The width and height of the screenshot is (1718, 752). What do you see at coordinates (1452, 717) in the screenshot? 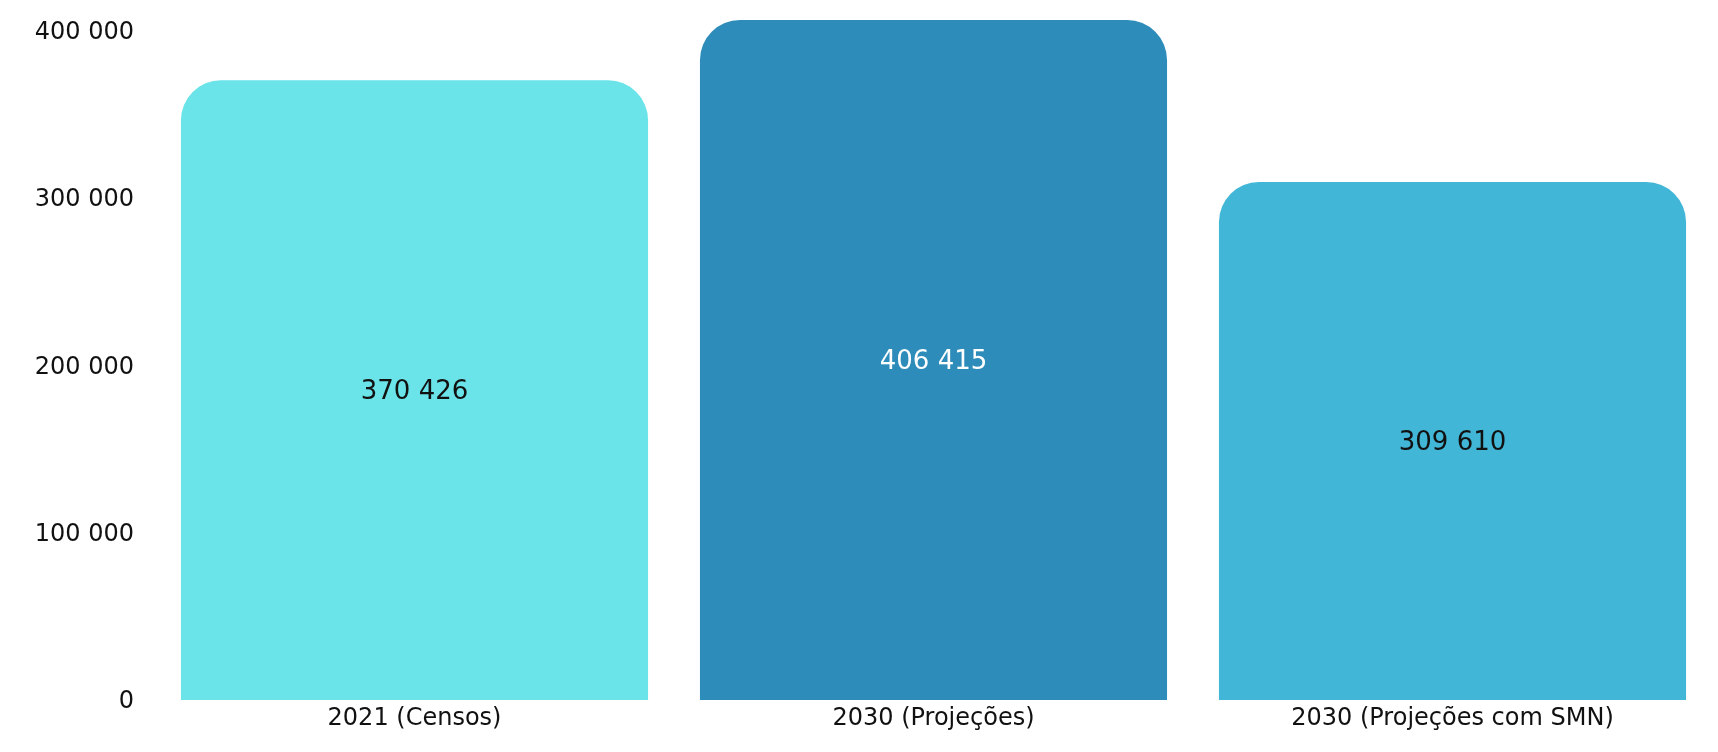
I see `x-tick-label: 2030 (Projeções com SMN)` at bounding box center [1452, 717].